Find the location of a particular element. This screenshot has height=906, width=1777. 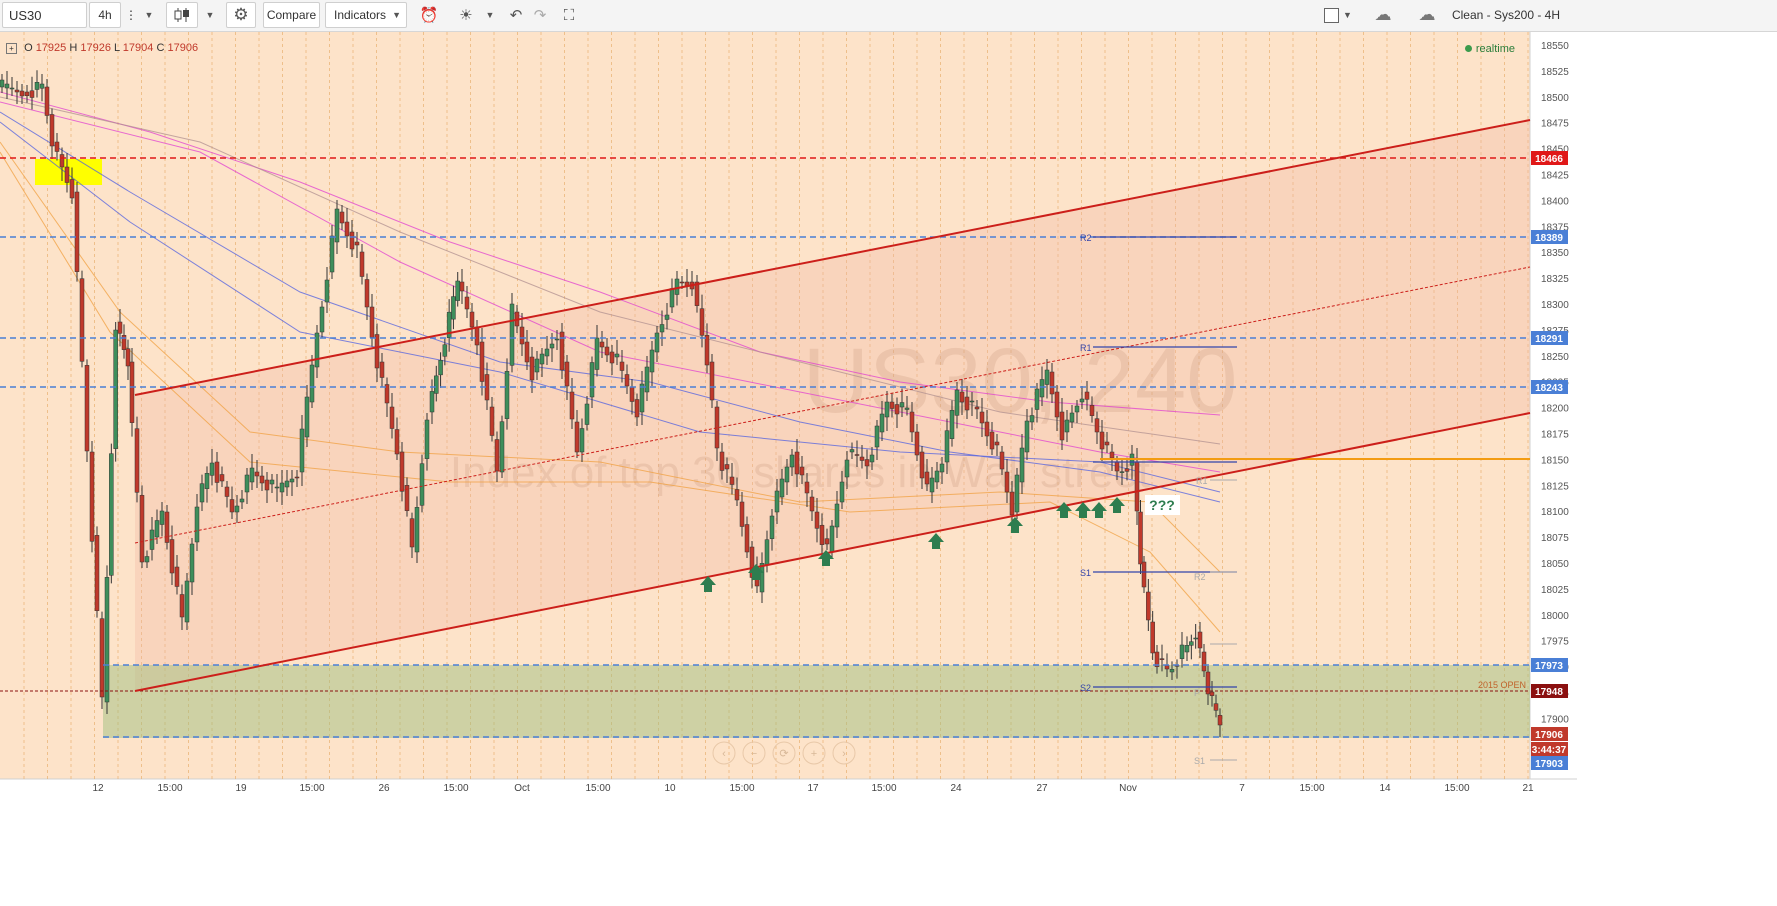

cloud-download-icon: ☁ is located at coordinates (1383, 14).